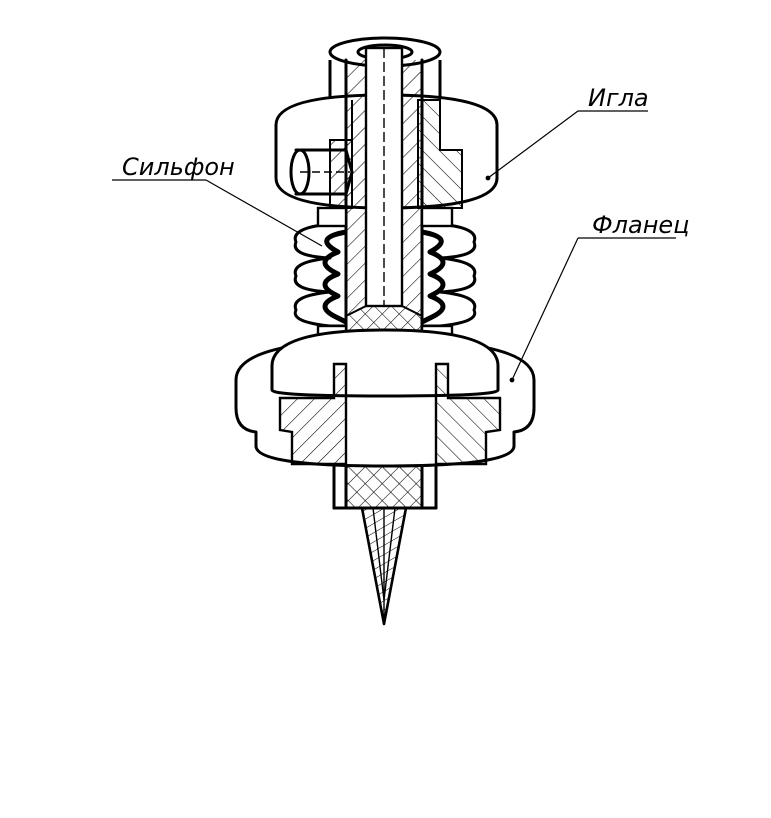 The height and width of the screenshot is (818, 771). What do you see at coordinates (641, 225) in the screenshot?
I see `flange-label: Фланец` at bounding box center [641, 225].